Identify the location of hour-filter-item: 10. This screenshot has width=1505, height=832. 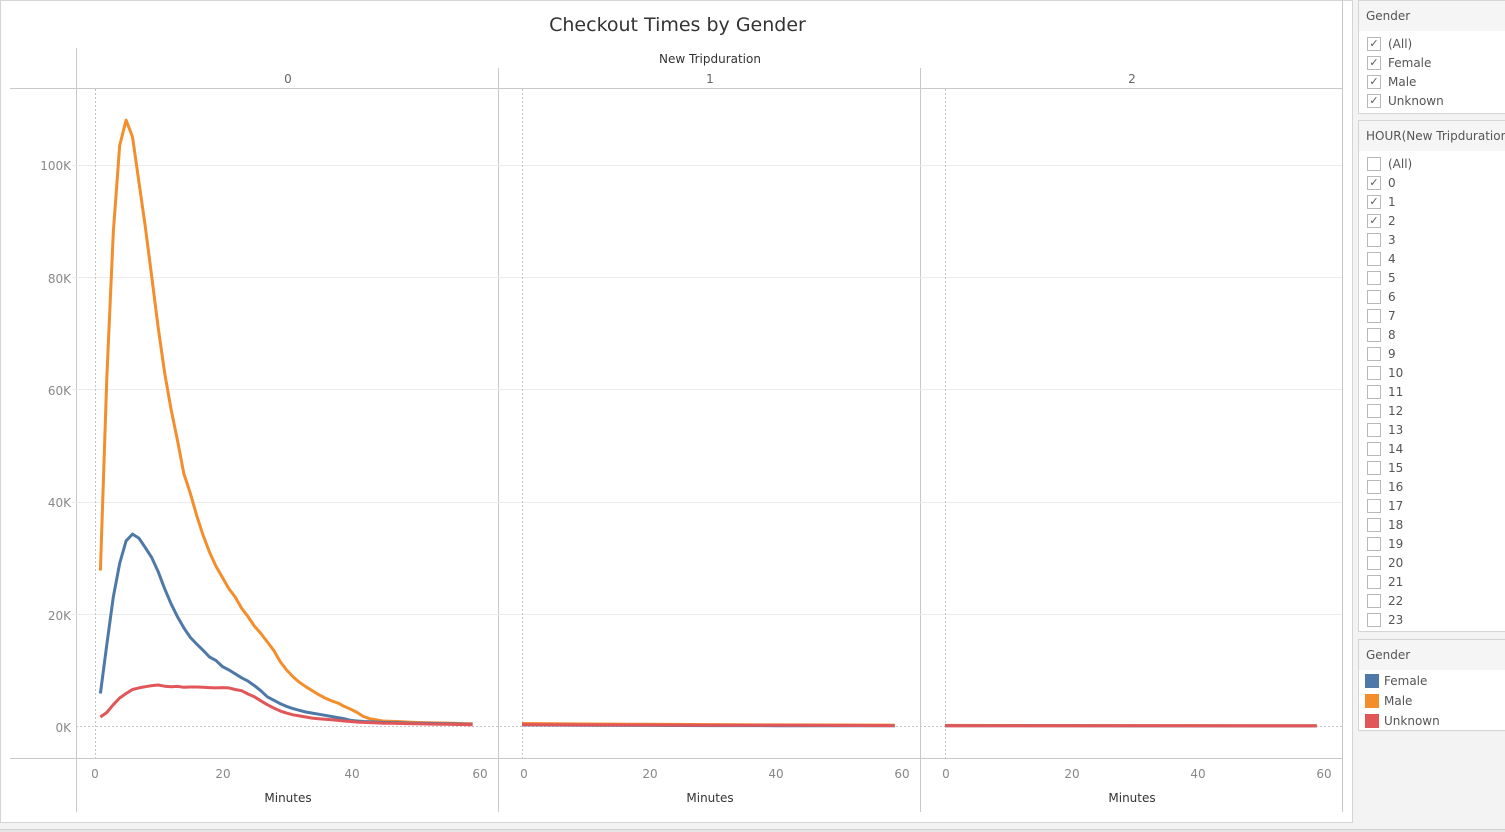
(1432, 372).